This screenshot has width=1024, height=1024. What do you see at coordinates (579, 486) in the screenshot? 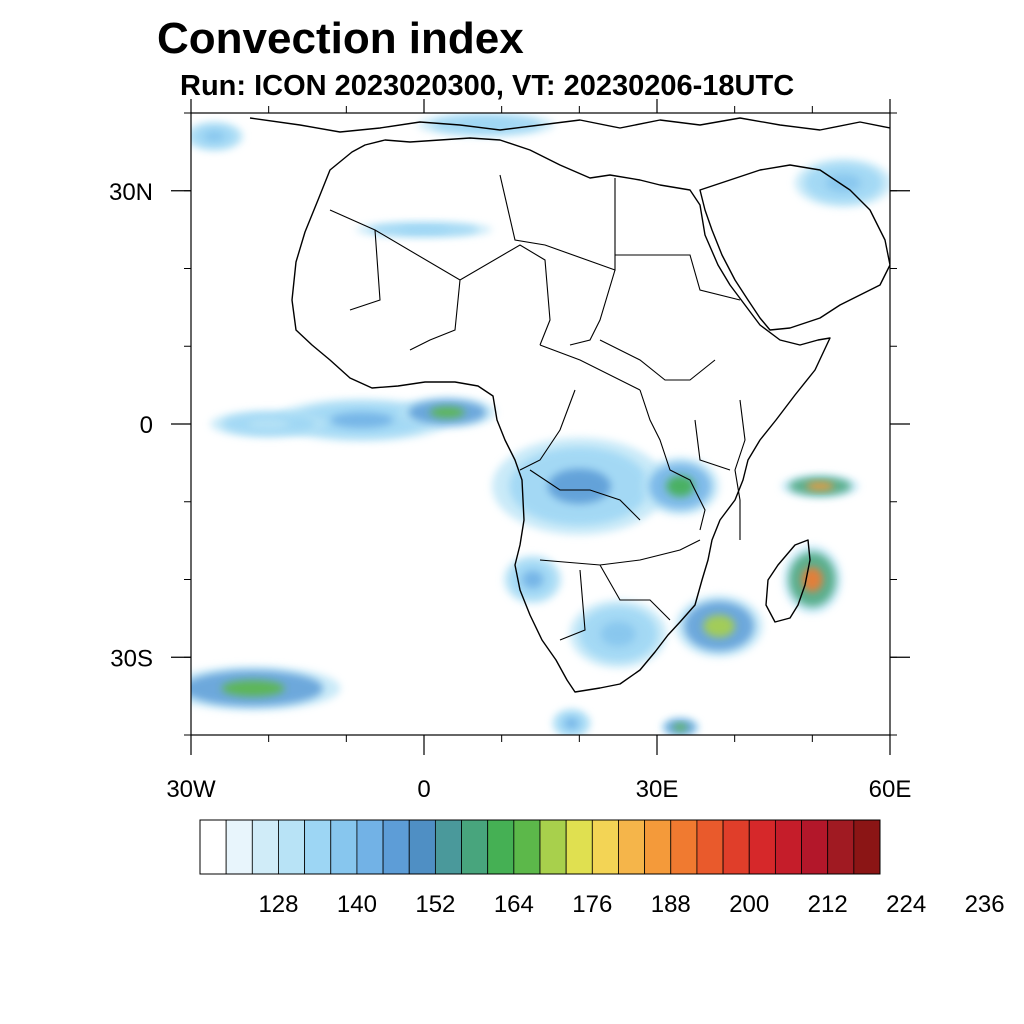
I see `convection-congo-basin-core` at bounding box center [579, 486].